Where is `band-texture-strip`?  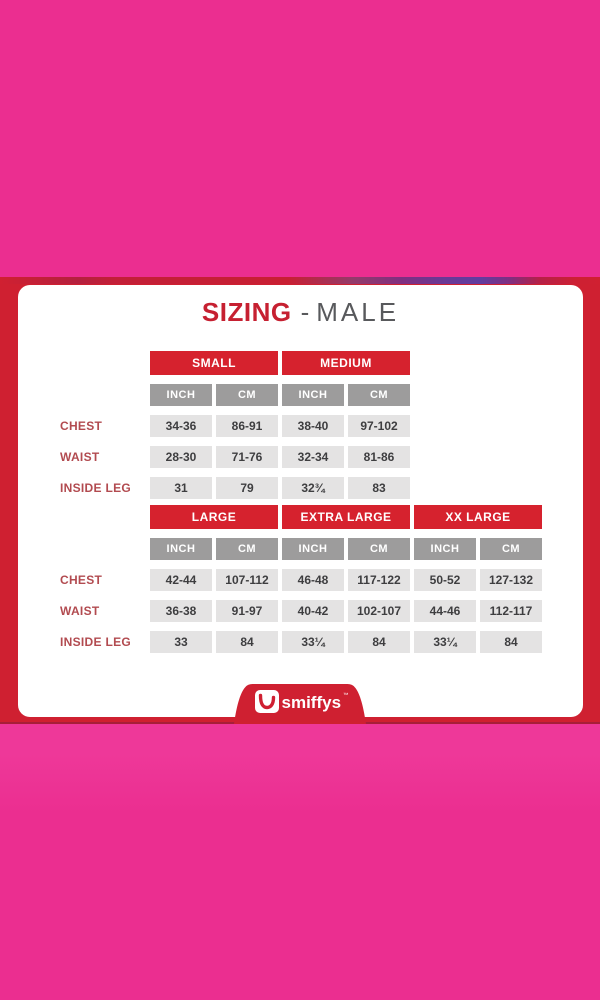 band-texture-strip is located at coordinates (300, 280).